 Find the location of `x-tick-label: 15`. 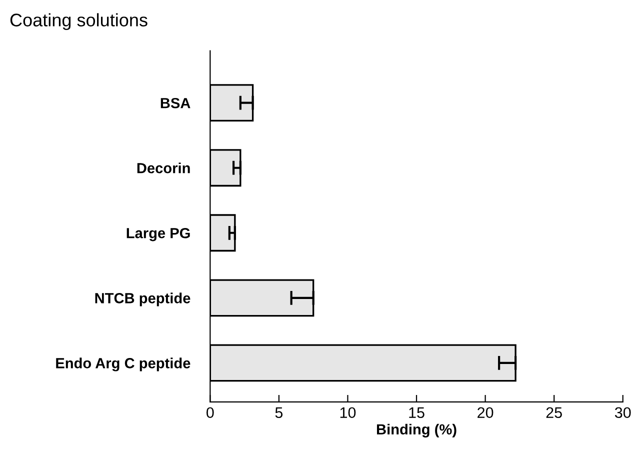

x-tick-label: 15 is located at coordinates (416, 412).